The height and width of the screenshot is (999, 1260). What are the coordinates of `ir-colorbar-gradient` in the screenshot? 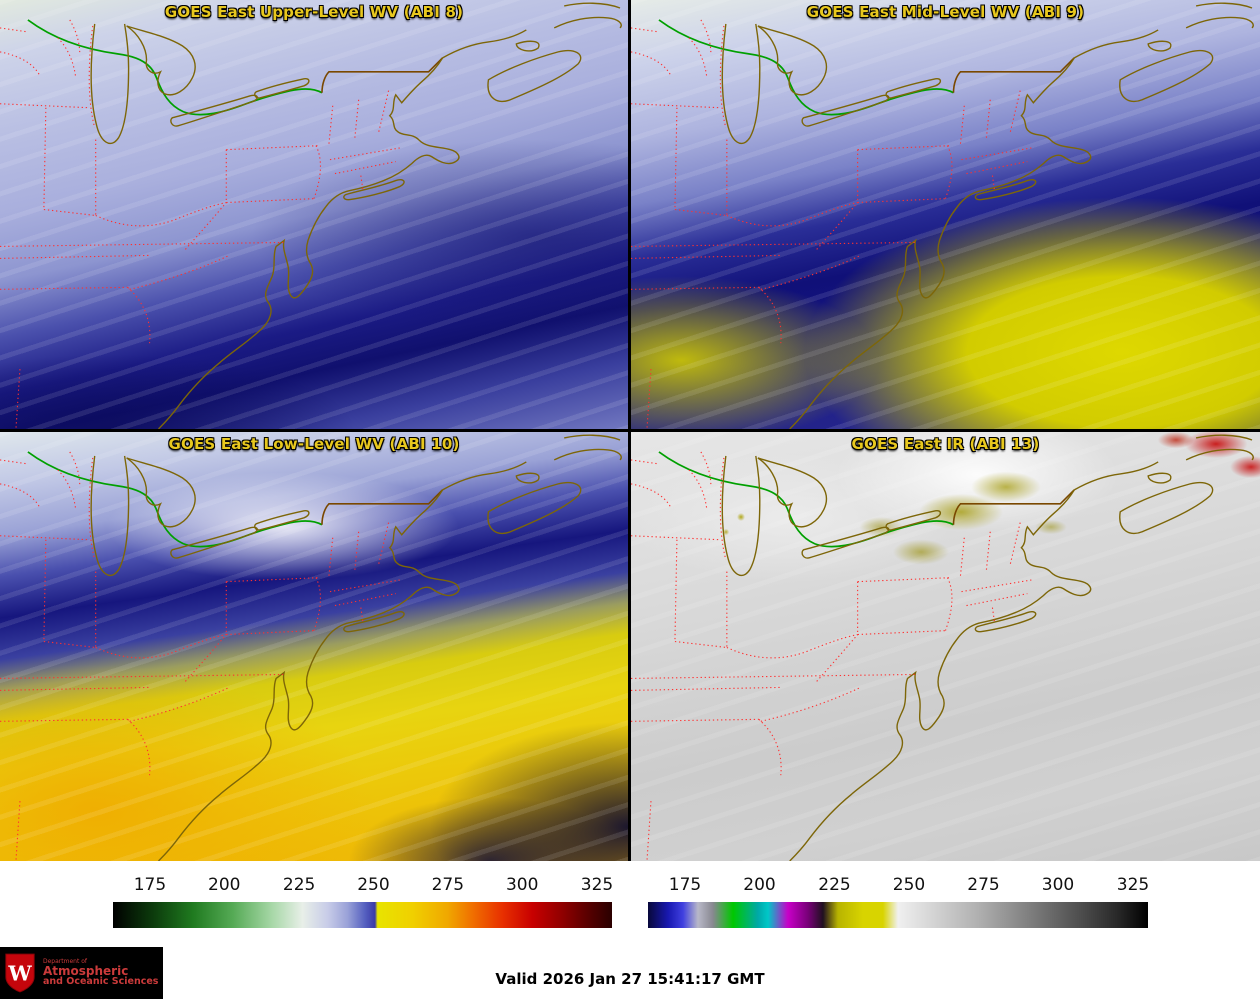 It's located at (898, 915).